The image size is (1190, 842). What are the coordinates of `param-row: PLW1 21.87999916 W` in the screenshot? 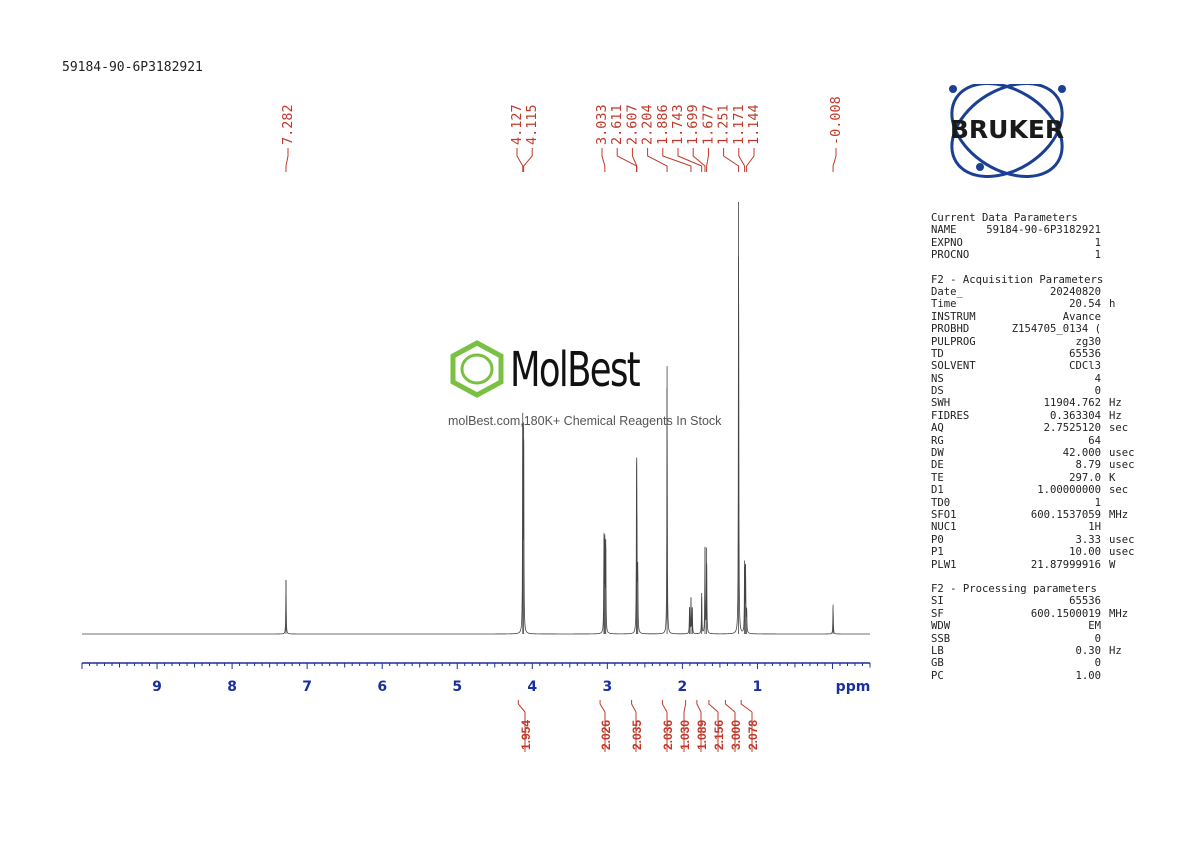 It's located at (1051, 565).